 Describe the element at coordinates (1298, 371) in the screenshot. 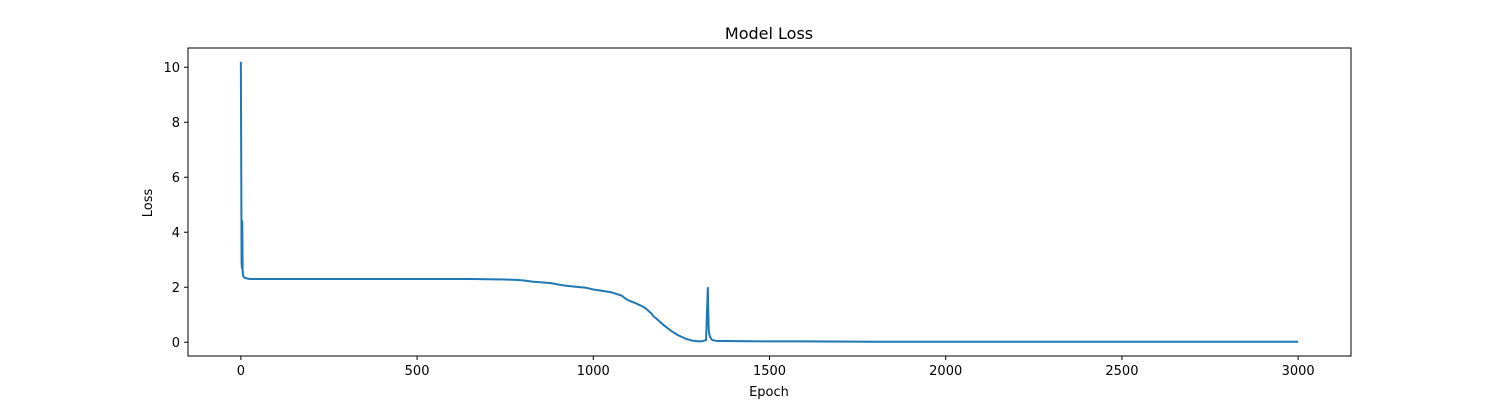

I see `x-tick-label: 3000` at that location.